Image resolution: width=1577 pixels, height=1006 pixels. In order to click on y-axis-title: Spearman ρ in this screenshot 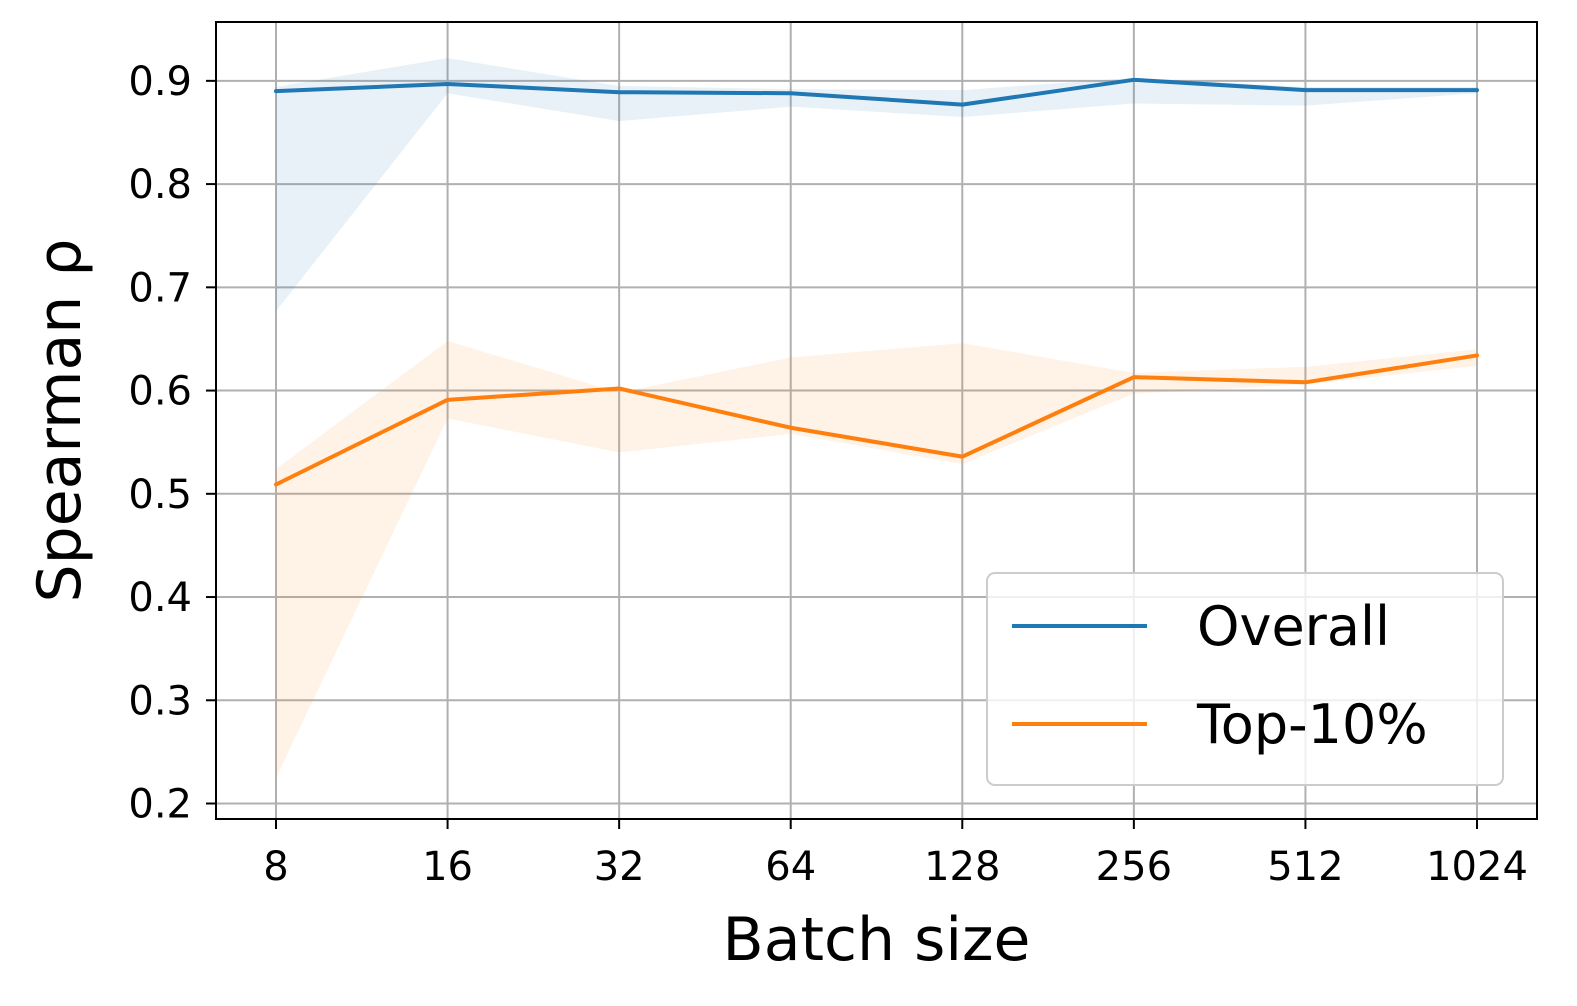, I will do `click(60, 421)`.